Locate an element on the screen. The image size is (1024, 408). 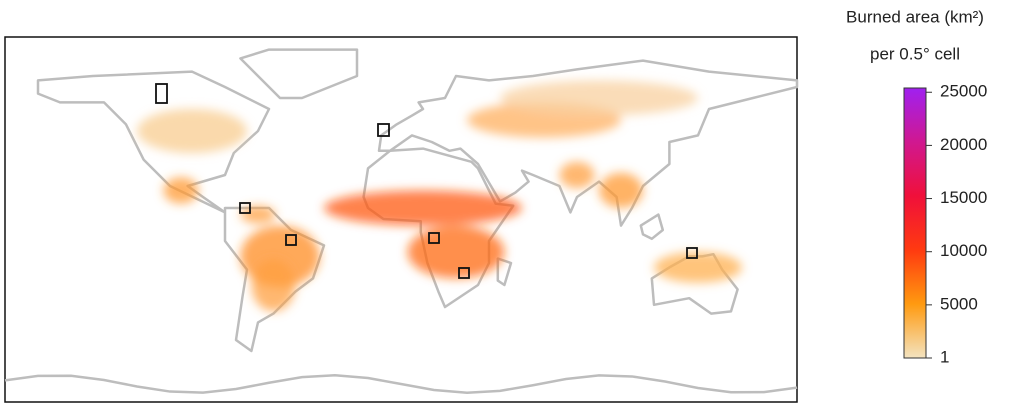
colorbar-tick-label: 20000 is located at coordinates (963, 144).